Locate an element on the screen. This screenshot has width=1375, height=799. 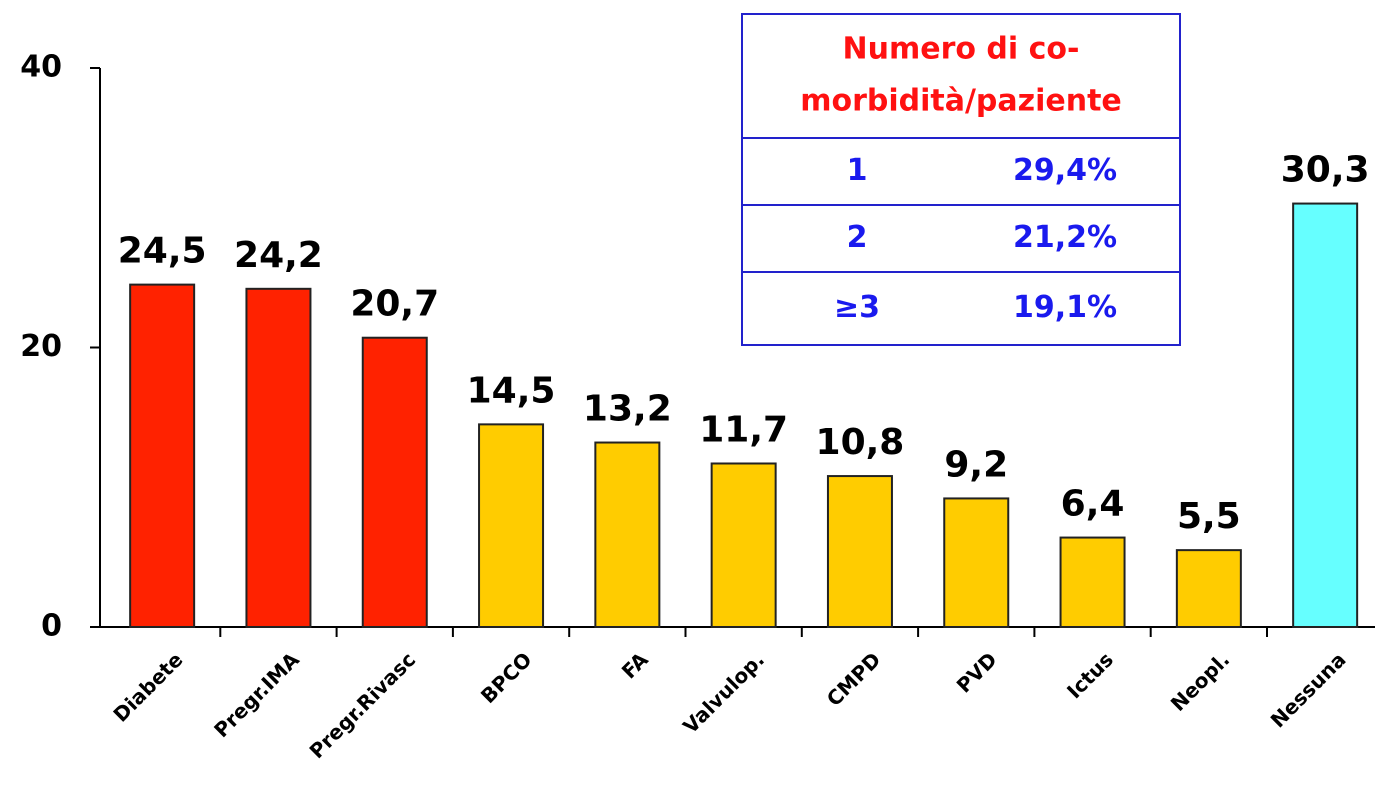
table-cell: 29,4% is located at coordinates (1065, 170).